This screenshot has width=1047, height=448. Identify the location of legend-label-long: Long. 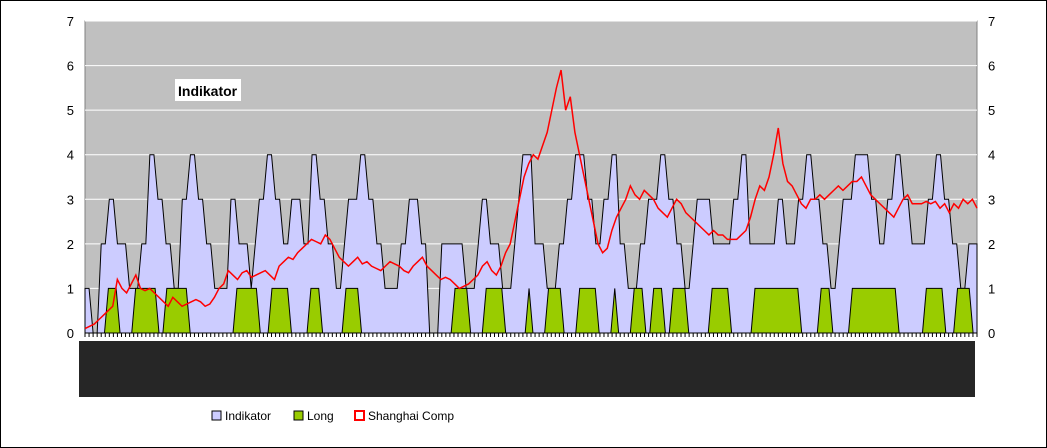
(320, 416).